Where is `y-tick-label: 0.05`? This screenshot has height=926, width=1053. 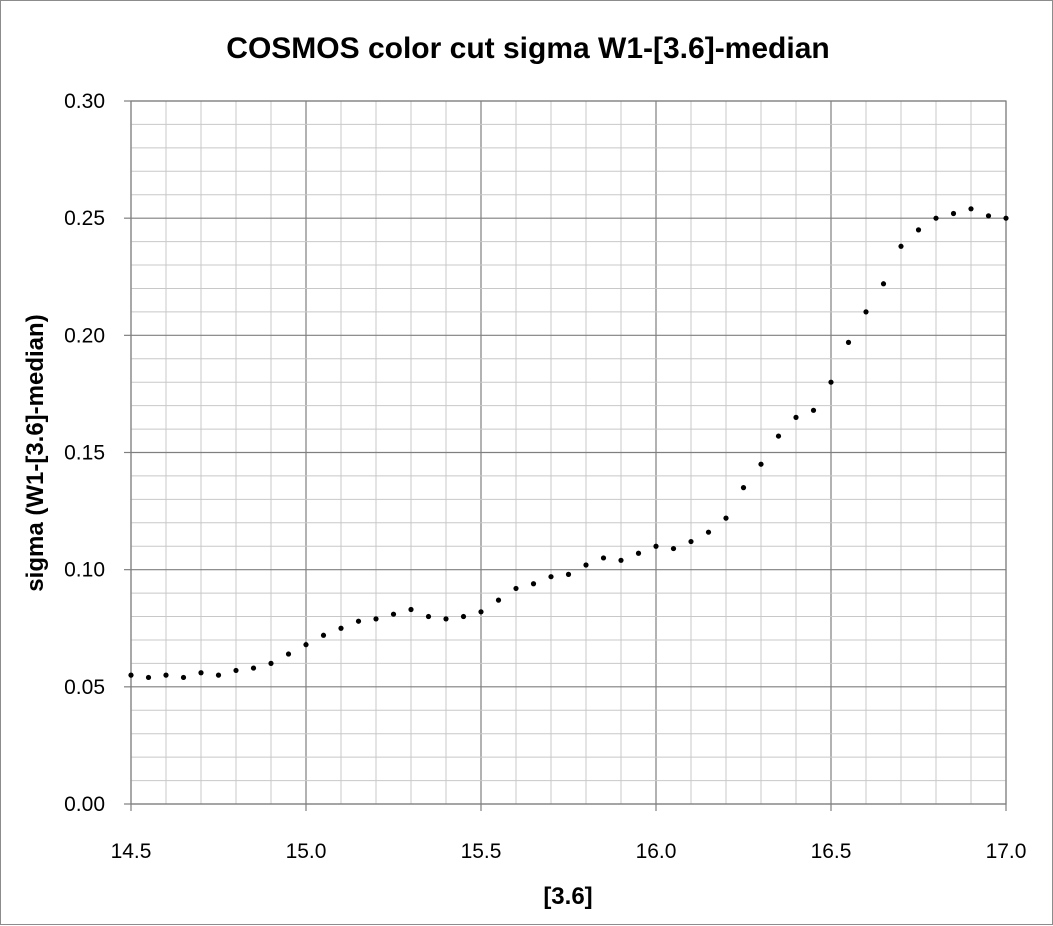
y-tick-label: 0.05 is located at coordinates (84, 687).